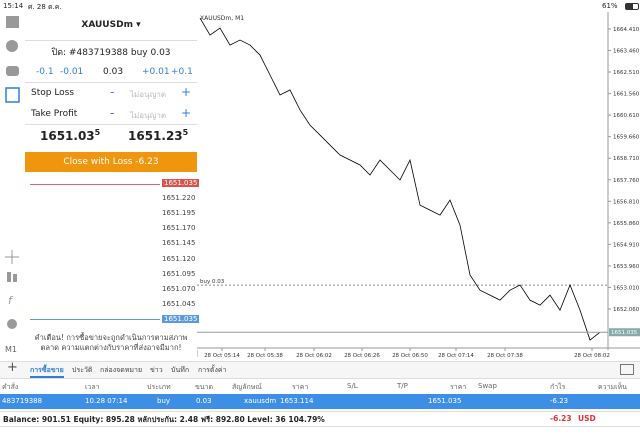 Image resolution: width=640 pixels, height=447 pixels. What do you see at coordinates (265, 356) in the screenshot?
I see `x-tick-label: 28 Oct 05:38` at bounding box center [265, 356].